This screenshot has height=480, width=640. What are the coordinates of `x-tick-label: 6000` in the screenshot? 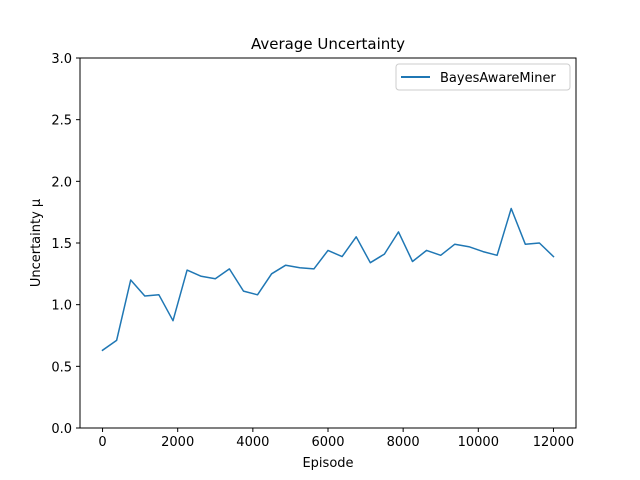 It's located at (327, 442).